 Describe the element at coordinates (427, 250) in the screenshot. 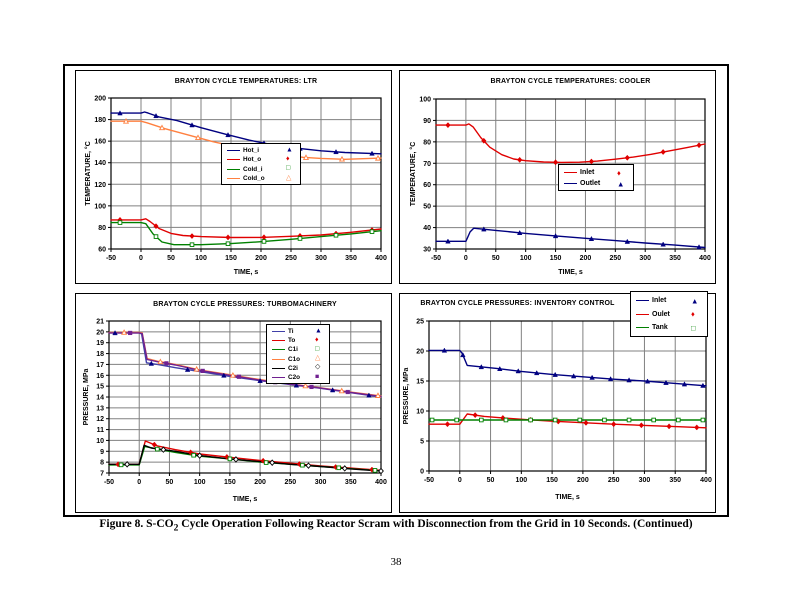

I see `y-tick-label: 30` at that location.